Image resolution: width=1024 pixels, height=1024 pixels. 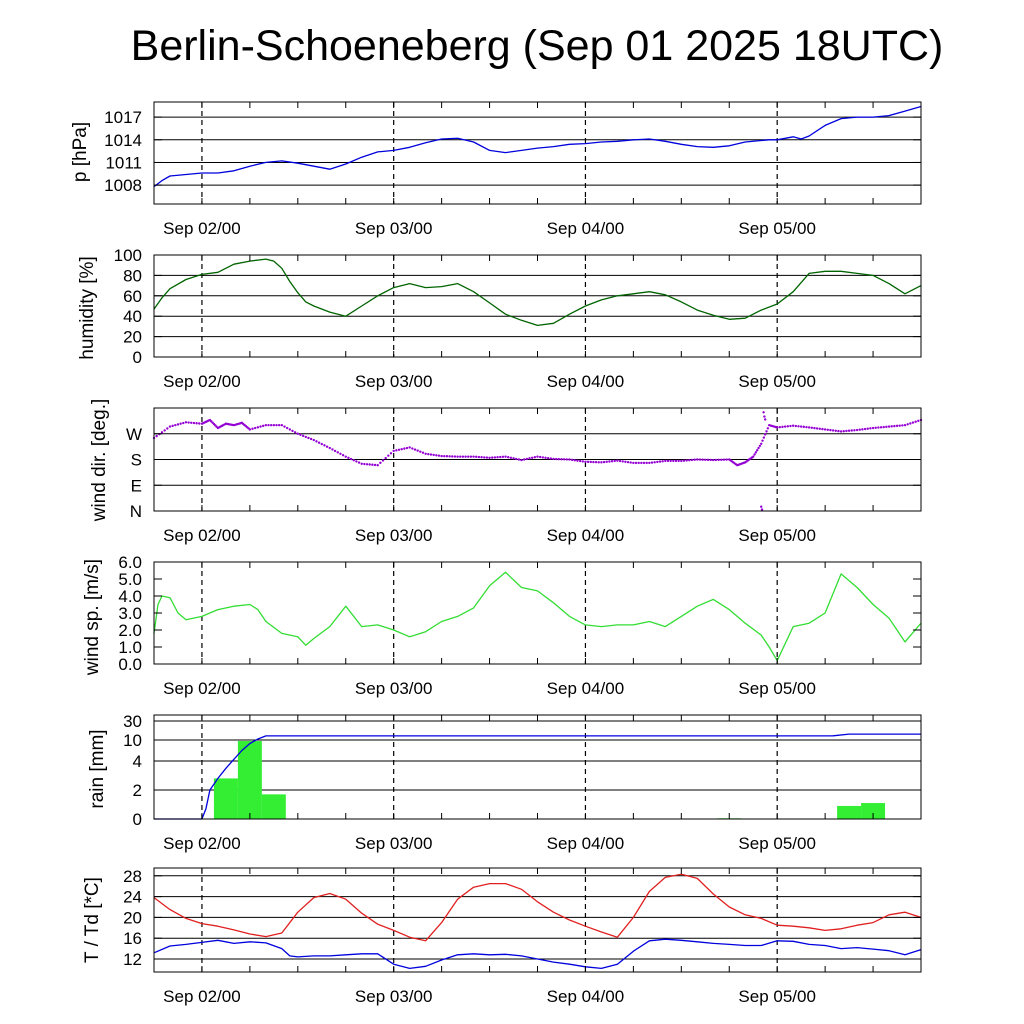 What do you see at coordinates (537, 46) in the screenshot?
I see `chart-title: Berlin-Schoeneberg (Sep 01 2025 18UTC)` at bounding box center [537, 46].